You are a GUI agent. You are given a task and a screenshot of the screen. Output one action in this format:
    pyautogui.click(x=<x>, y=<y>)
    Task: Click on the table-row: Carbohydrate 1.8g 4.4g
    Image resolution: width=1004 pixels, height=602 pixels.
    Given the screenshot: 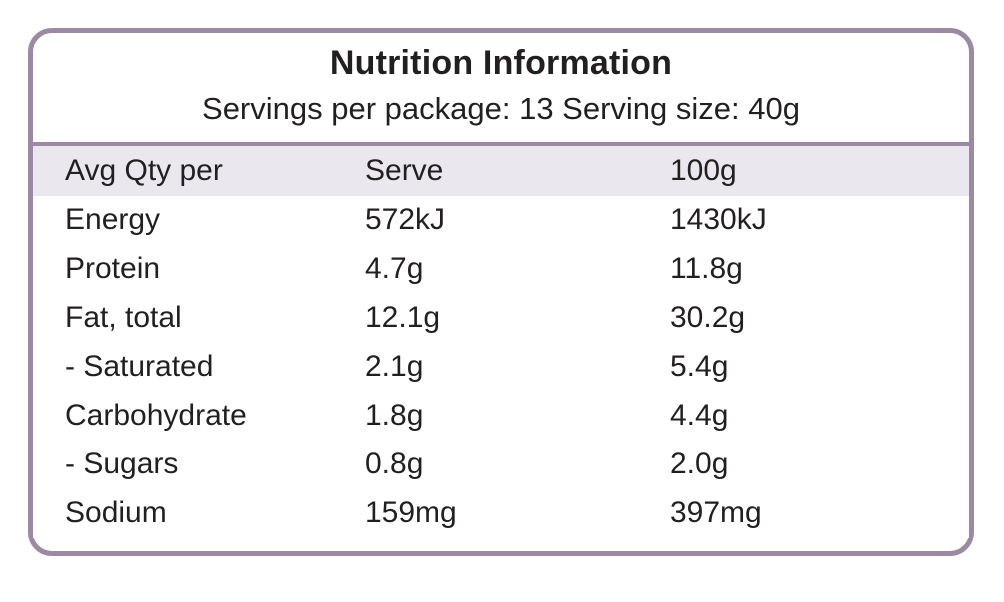 What is the action you would take?
    pyautogui.click(x=501, y=415)
    